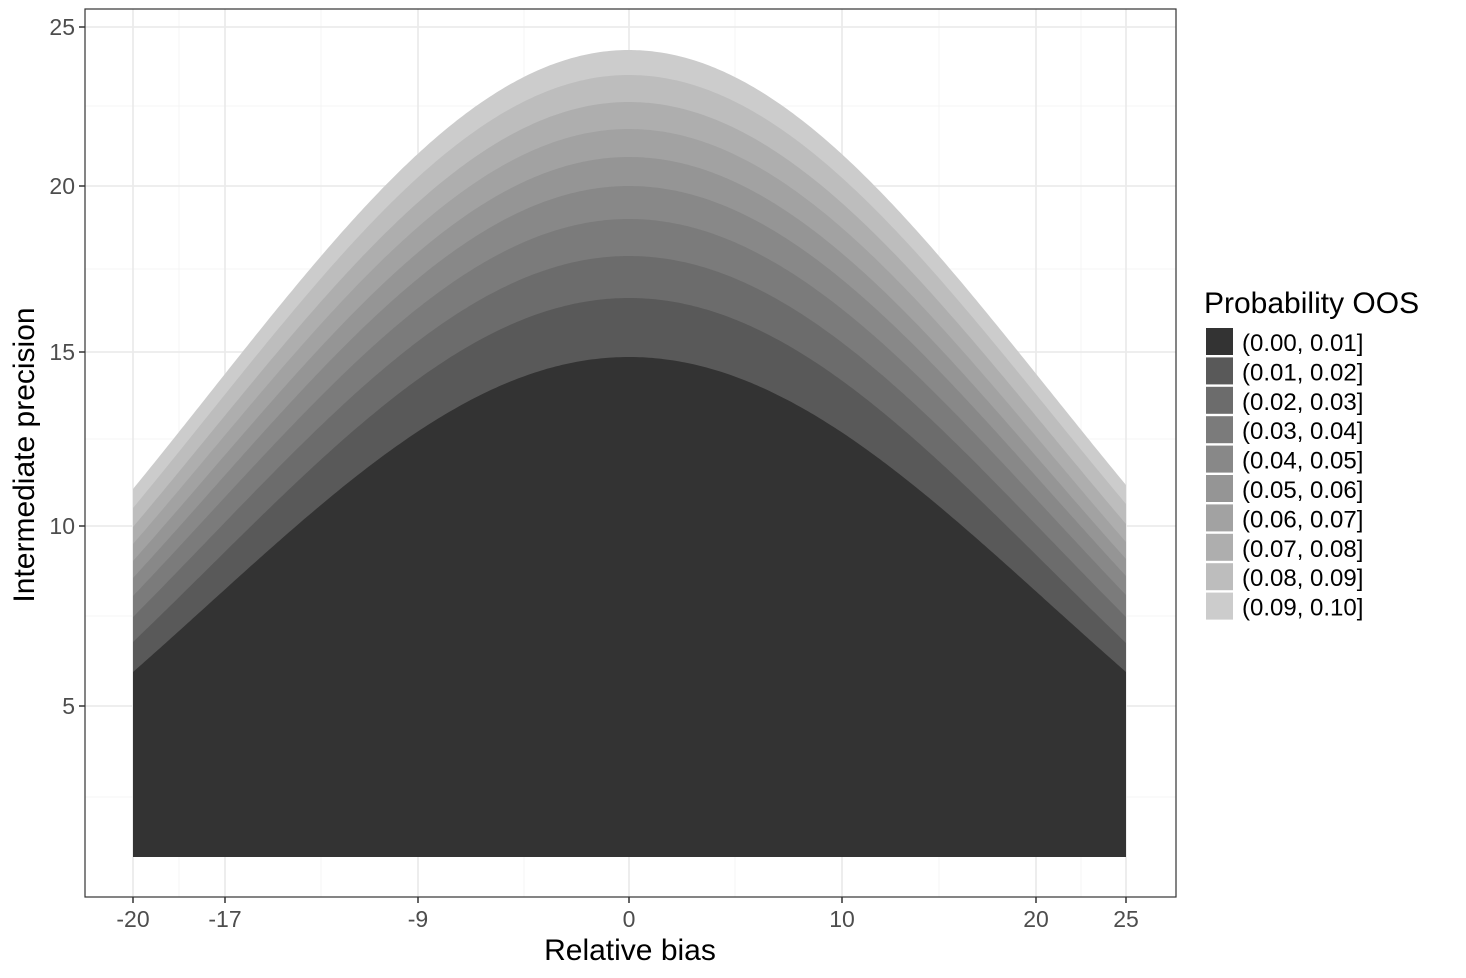  I want to click on x-tick-label: -9, so click(418, 919).